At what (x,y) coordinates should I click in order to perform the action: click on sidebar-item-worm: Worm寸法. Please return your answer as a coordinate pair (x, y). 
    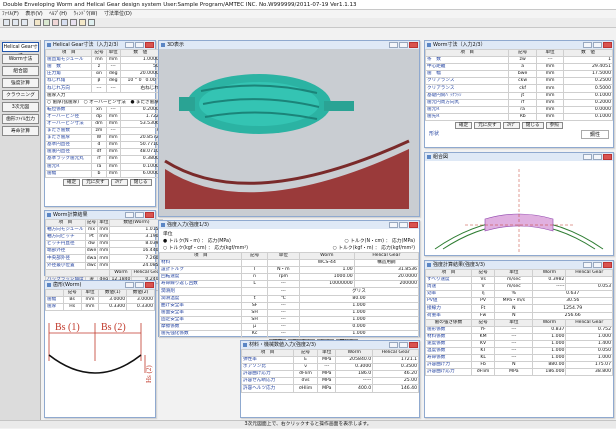
    Looking at the image, I should click on (20, 59).